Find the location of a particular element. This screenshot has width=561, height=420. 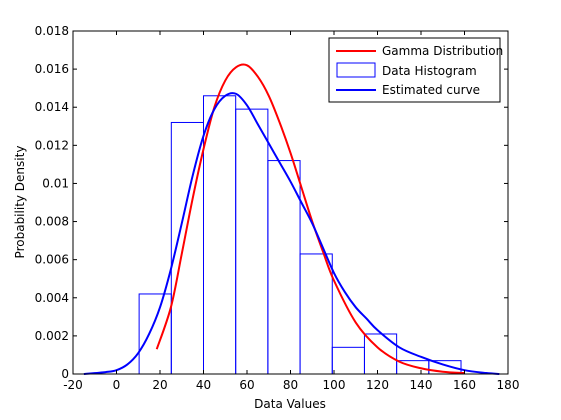

y-tick-label: 0.016 is located at coordinates (52, 69).